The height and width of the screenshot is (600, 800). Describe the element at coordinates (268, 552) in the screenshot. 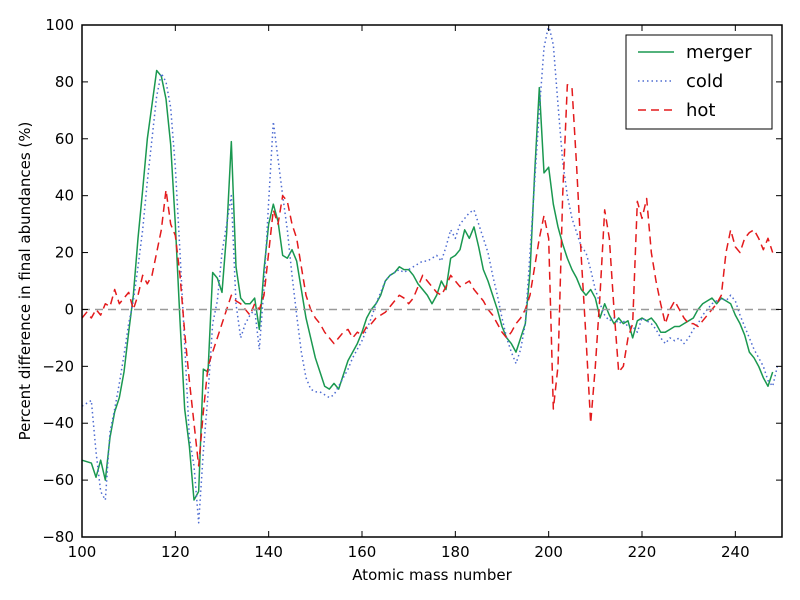

I see `x-tick-label: 140` at that location.